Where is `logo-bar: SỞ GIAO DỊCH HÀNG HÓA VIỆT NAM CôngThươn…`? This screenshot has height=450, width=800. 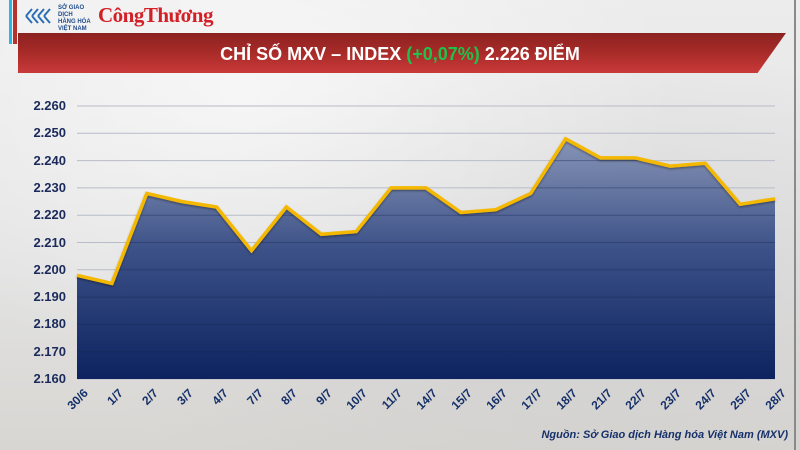
logo-bar: SỞ GIAO DỊCH HÀNG HÓA VIỆT NAM CôngThươn… is located at coordinates (106, 16).